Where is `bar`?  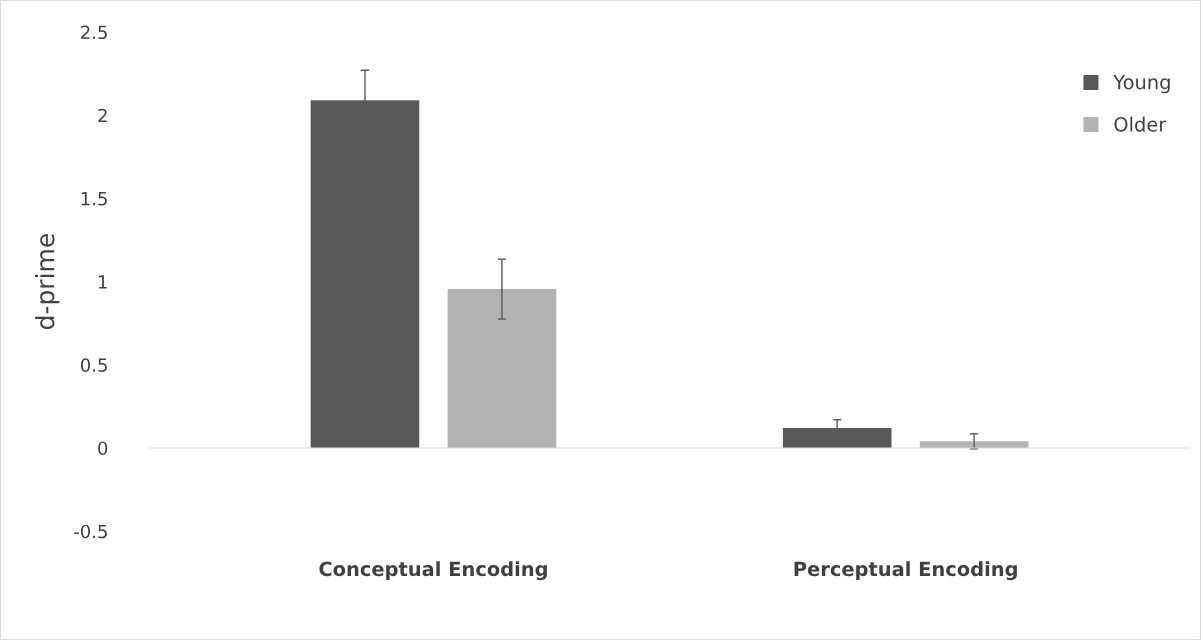 bar is located at coordinates (502, 368).